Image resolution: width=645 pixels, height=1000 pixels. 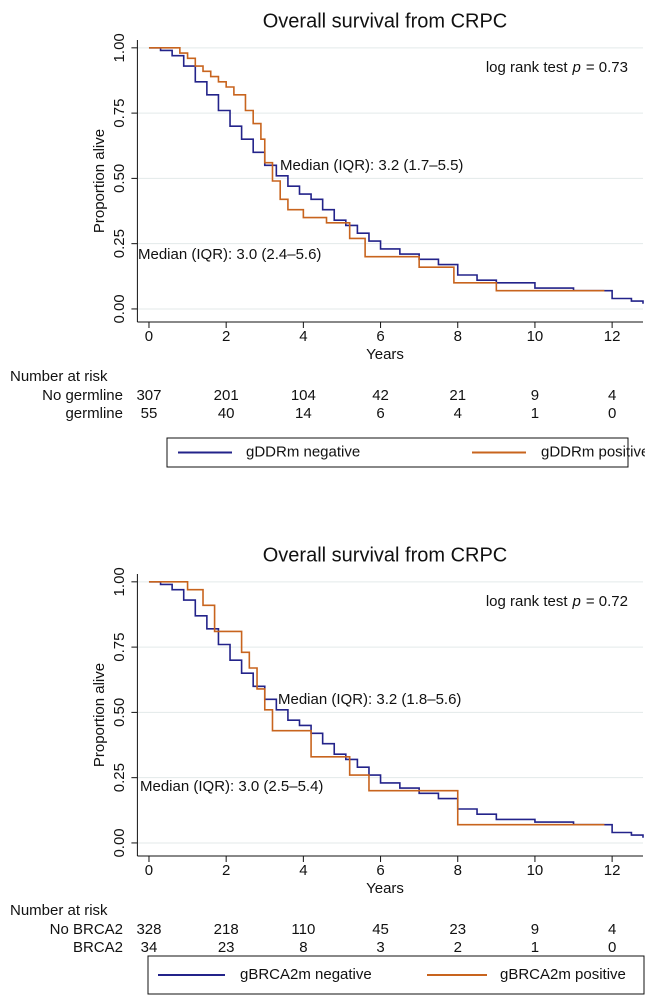 I want to click on risk-row-label: BRCA2, so click(x=98, y=947).